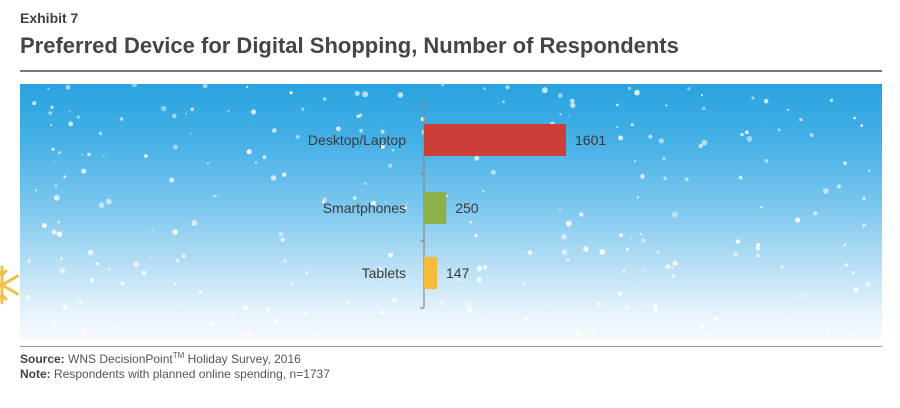 The height and width of the screenshot is (408, 900). Describe the element at coordinates (357, 140) in the screenshot. I see `category-label: Desktop/Laptop` at that location.